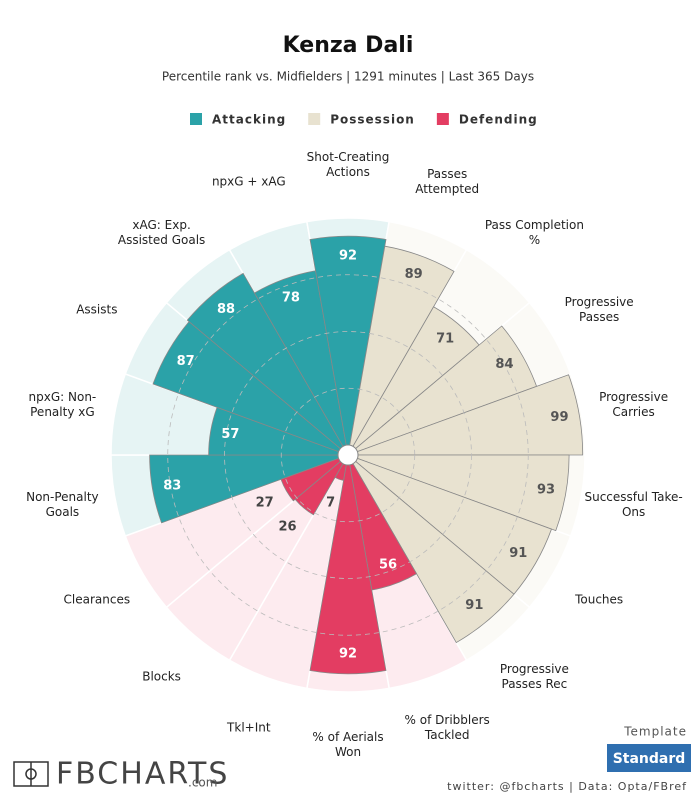 The width and height of the screenshot is (696, 800). I want to click on category-label: Progressive Passes, so click(599, 309).